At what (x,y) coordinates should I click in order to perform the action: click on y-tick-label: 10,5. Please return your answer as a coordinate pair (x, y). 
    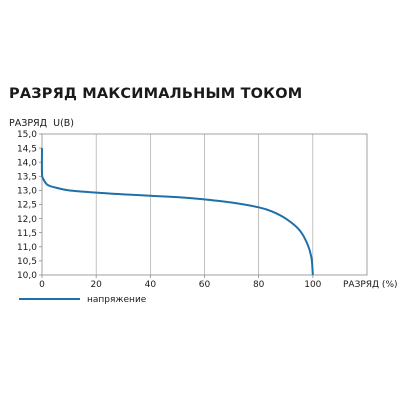
    Looking at the image, I should click on (27, 262).